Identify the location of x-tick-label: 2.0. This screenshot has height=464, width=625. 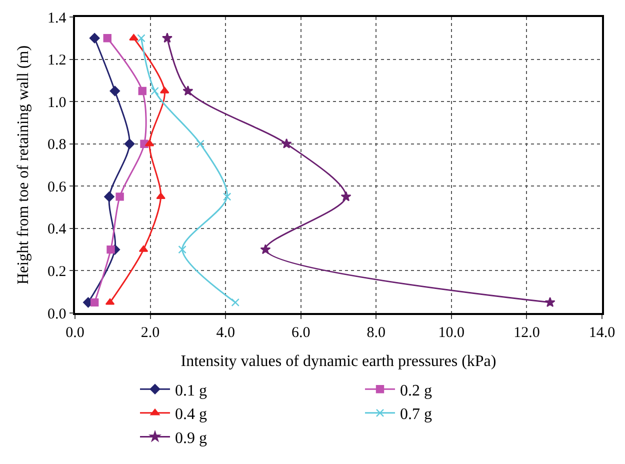
(150, 332).